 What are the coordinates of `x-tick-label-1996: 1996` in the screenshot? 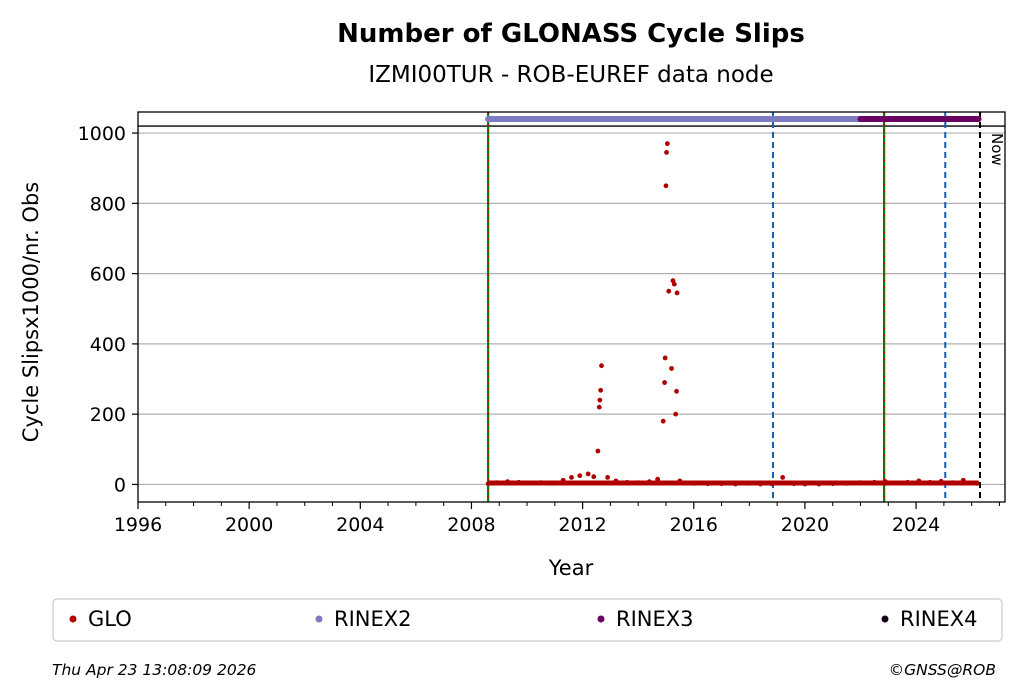 It's located at (138, 525).